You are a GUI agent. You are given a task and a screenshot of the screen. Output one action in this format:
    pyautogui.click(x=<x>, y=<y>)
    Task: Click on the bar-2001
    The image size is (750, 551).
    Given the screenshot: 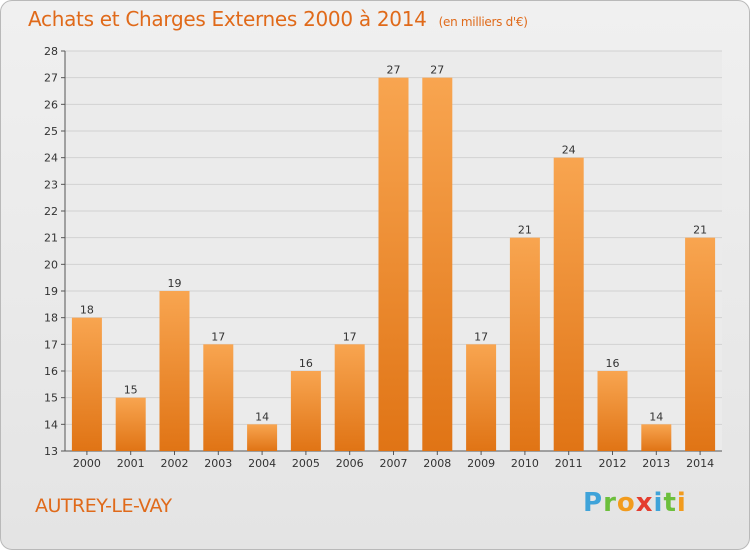 What is the action you would take?
    pyautogui.click(x=130, y=424)
    